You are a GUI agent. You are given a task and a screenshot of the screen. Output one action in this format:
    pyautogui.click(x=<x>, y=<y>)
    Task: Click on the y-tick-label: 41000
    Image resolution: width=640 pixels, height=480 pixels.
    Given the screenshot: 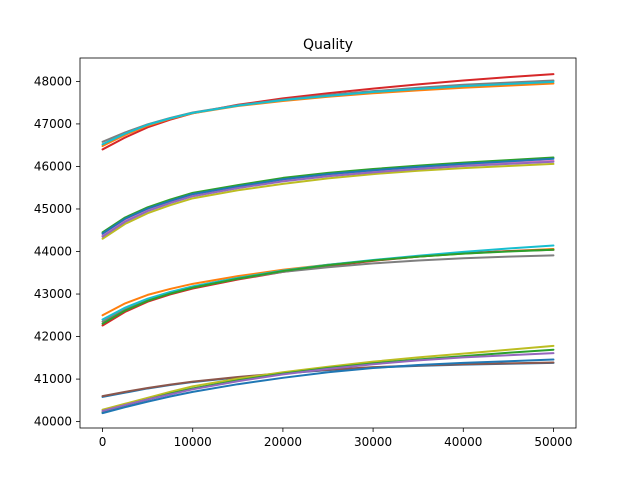 What is the action you would take?
    pyautogui.click(x=53, y=379)
    